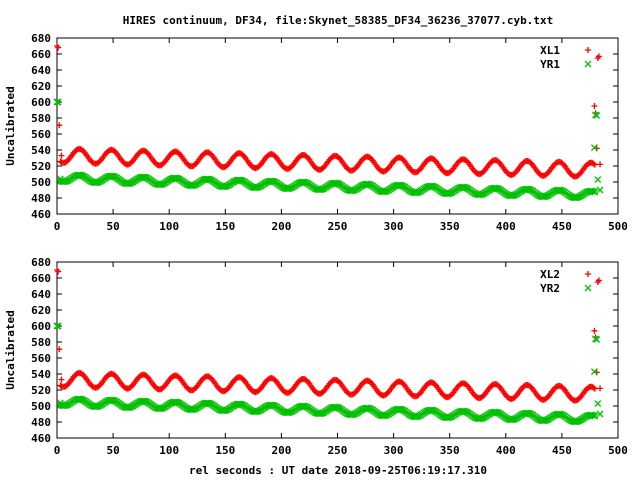  I want to click on legend-label: XL2, so click(550, 274).